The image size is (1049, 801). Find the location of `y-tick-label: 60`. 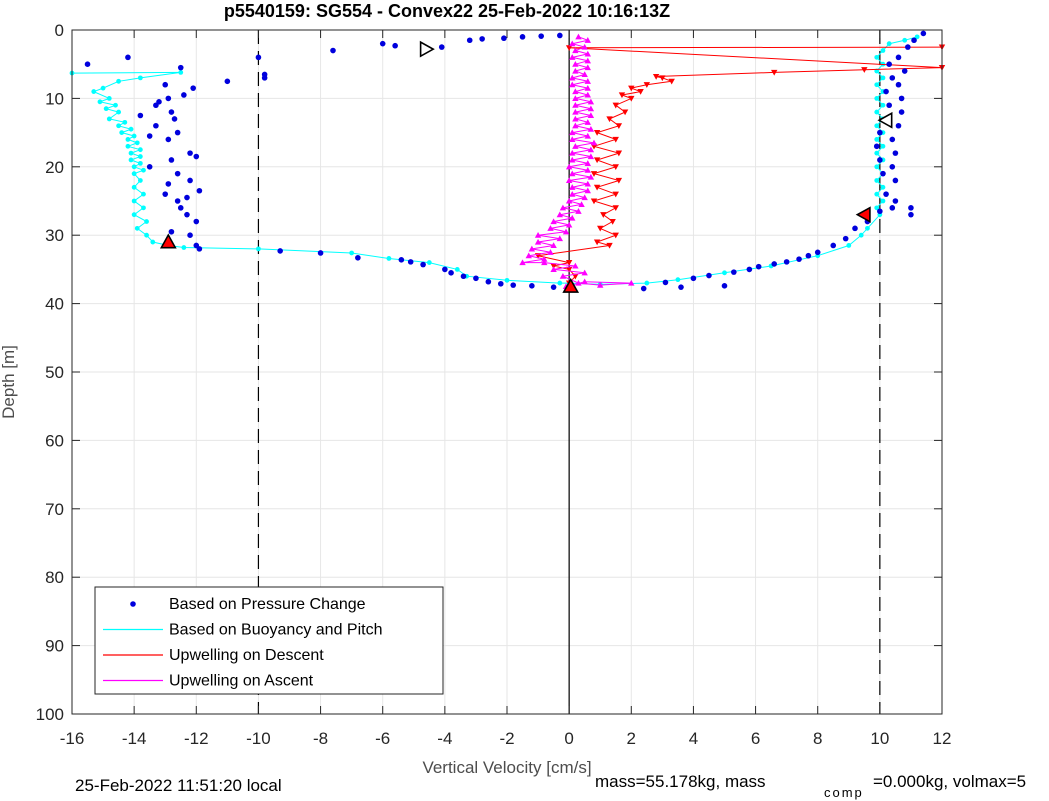

y-tick-label: 60 is located at coordinates (54, 440).